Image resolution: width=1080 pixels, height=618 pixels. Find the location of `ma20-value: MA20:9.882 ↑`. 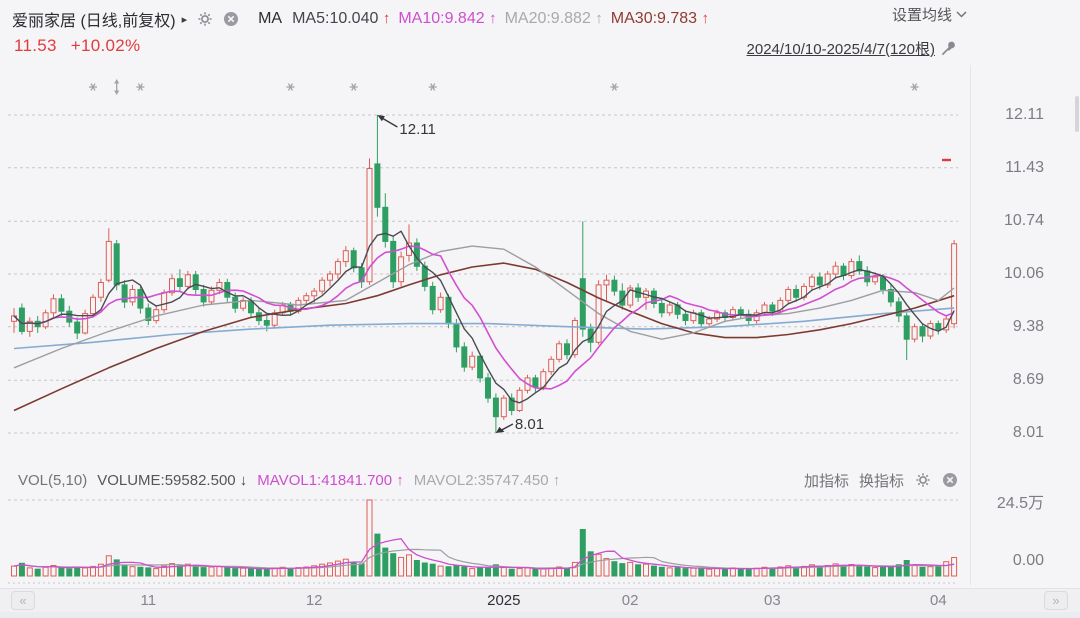

ma20-value: MA20:9.882 ↑ is located at coordinates (553, 18).